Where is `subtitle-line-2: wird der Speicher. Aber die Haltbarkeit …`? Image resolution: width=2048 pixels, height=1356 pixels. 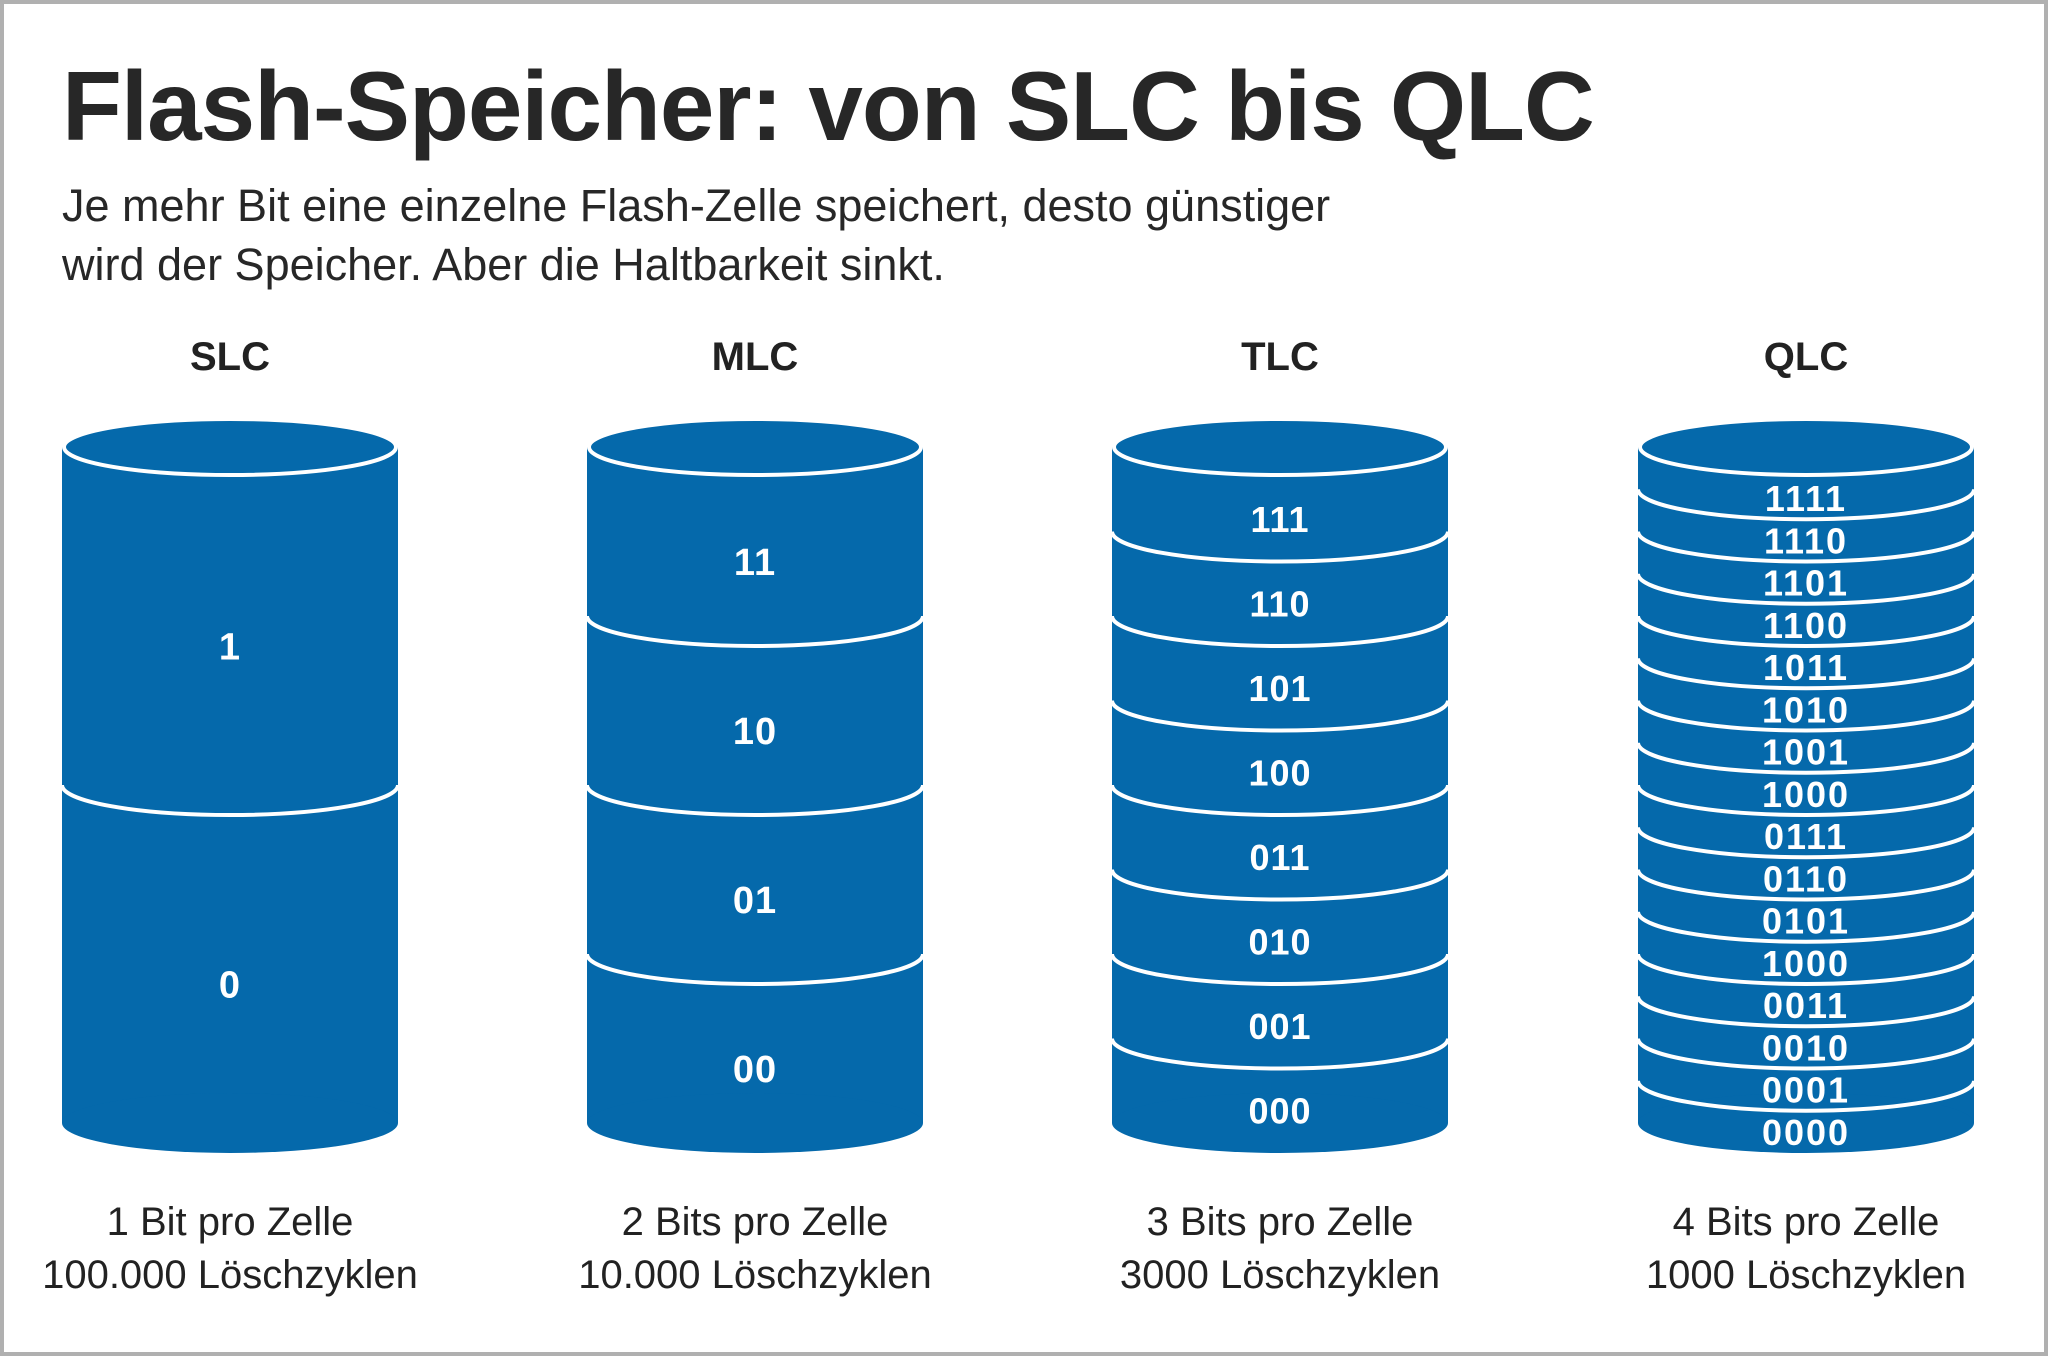
subtitle-line-2: wird der Speicher. Aber die Haltbarkeit … is located at coordinates (503, 264).